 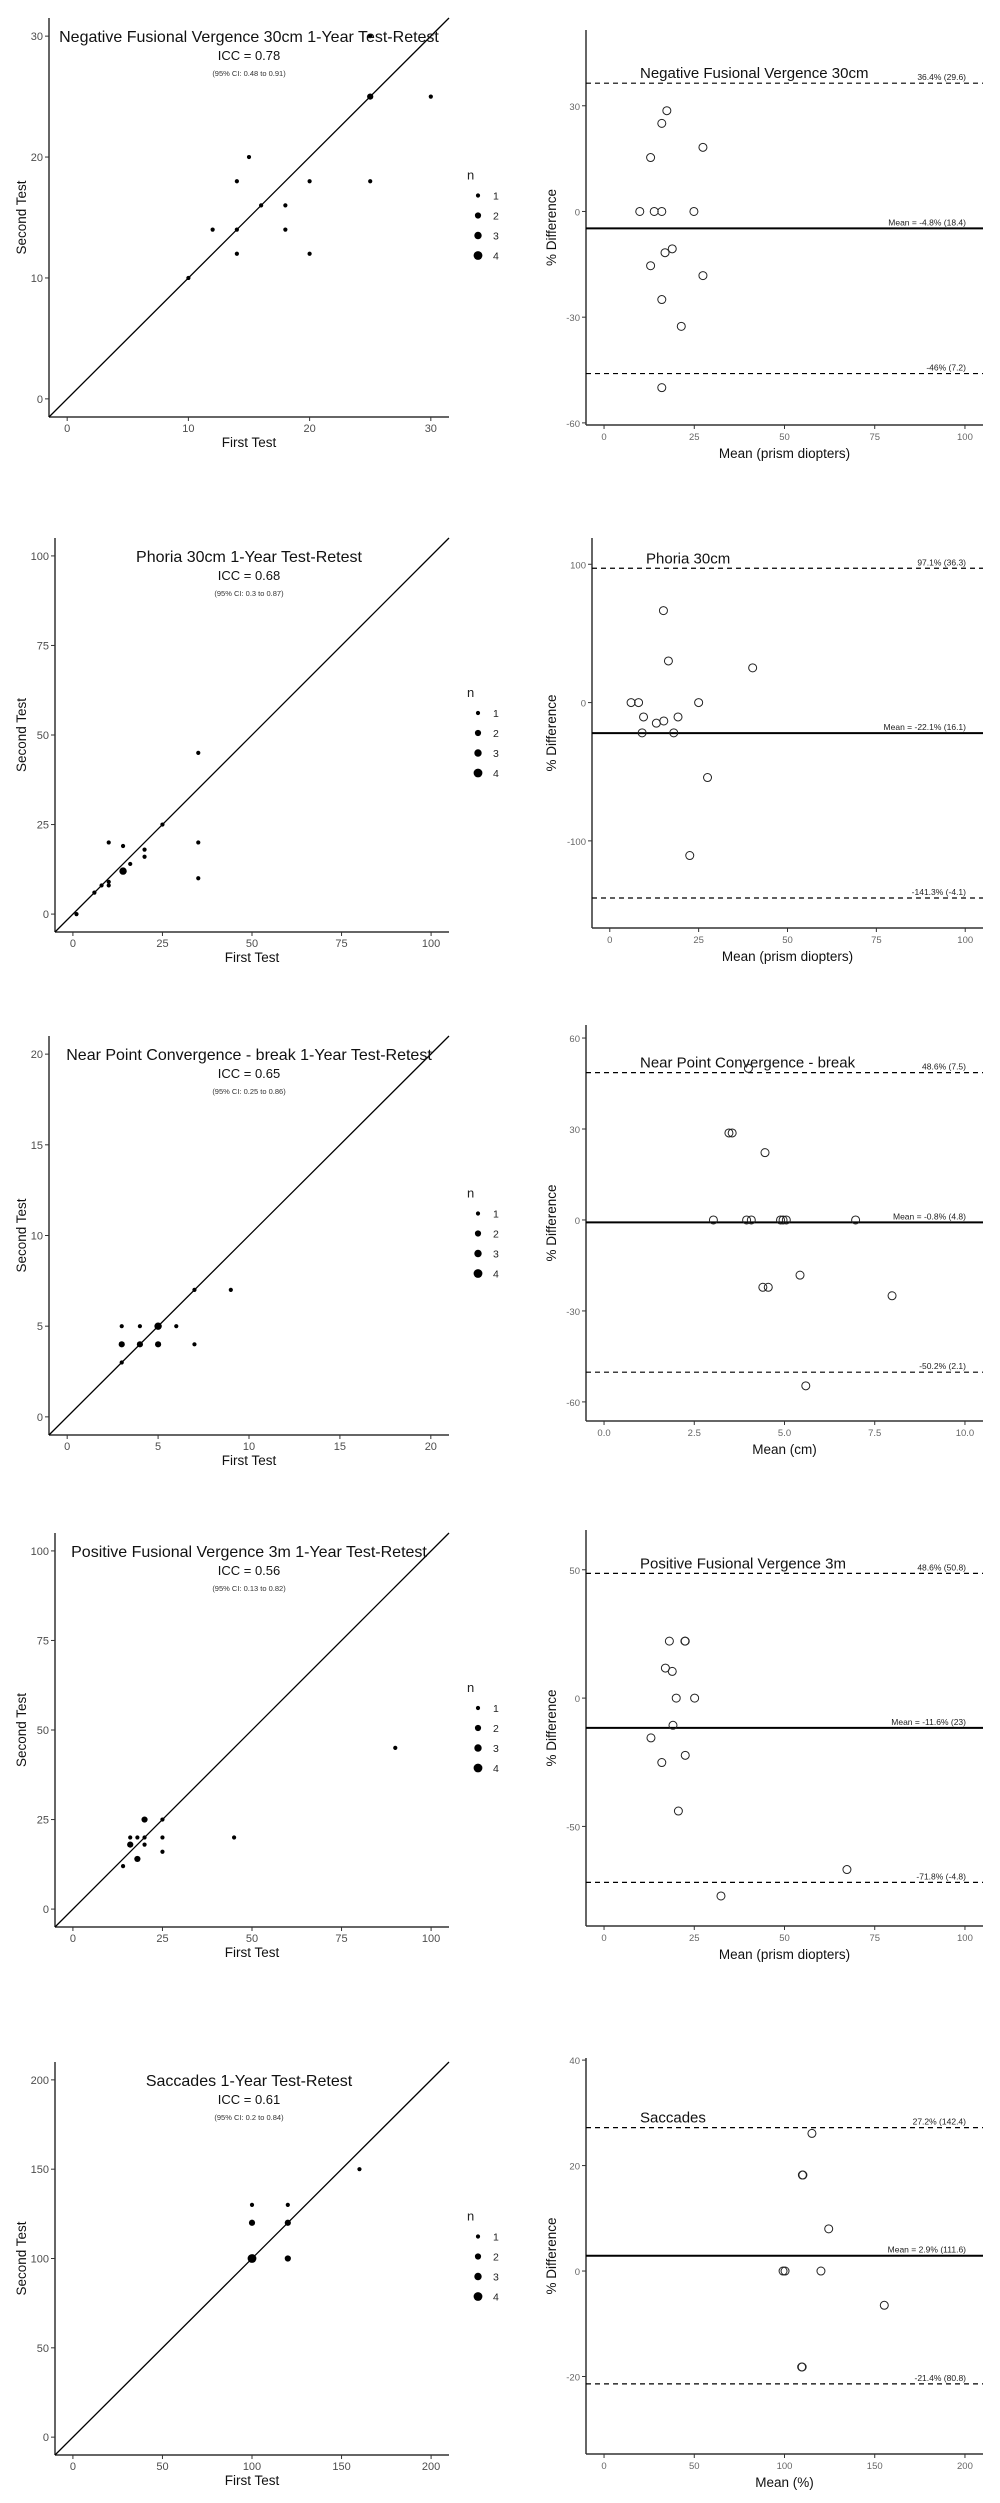 I want to click on legend-label: 4, so click(x=496, y=774).